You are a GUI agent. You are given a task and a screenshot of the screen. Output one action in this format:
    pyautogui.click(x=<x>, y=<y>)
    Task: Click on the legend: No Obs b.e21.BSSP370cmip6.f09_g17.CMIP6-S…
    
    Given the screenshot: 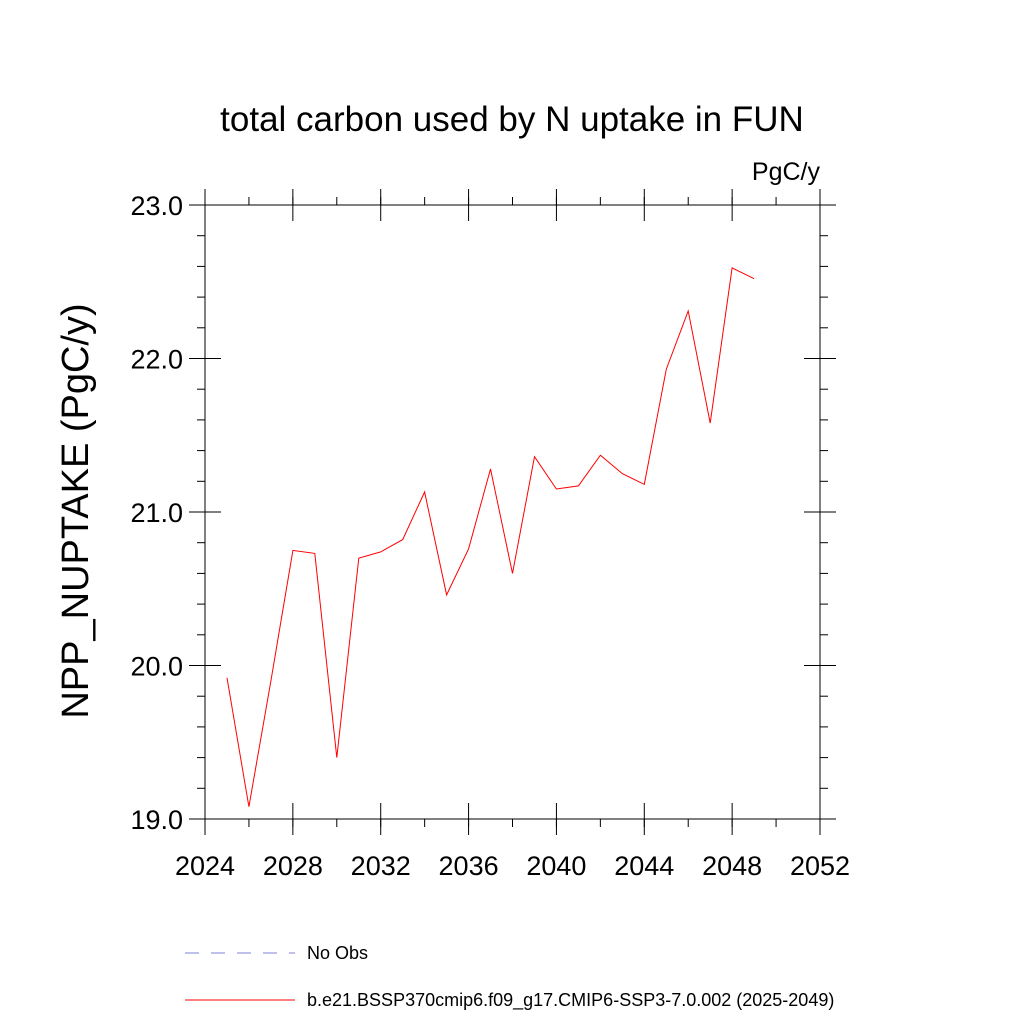 What is the action you would take?
    pyautogui.click(x=509, y=977)
    